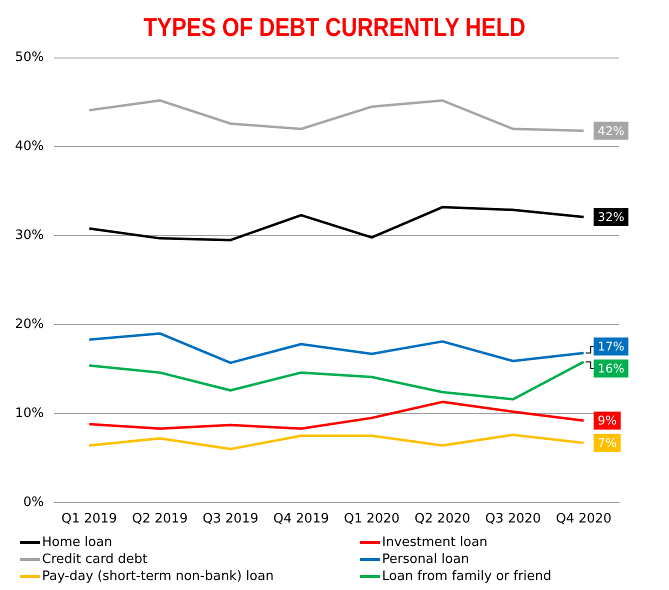 The image size is (669, 590). Describe the element at coordinates (33, 502) in the screenshot. I see `y-tick-label: 0%` at that location.